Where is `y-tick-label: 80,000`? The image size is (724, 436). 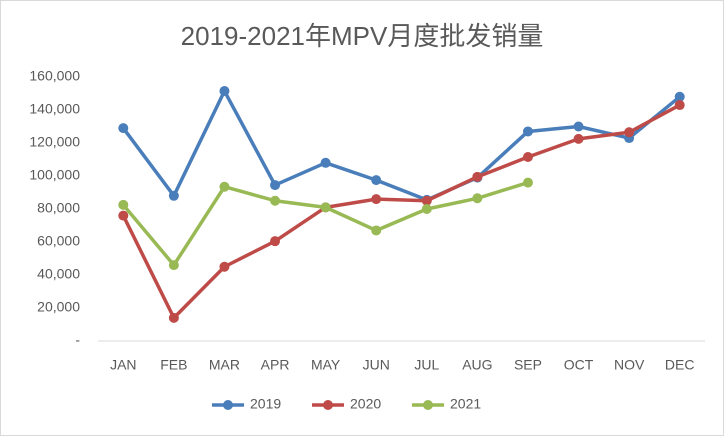
y-tick-label: 80,000 is located at coordinates (58, 208).